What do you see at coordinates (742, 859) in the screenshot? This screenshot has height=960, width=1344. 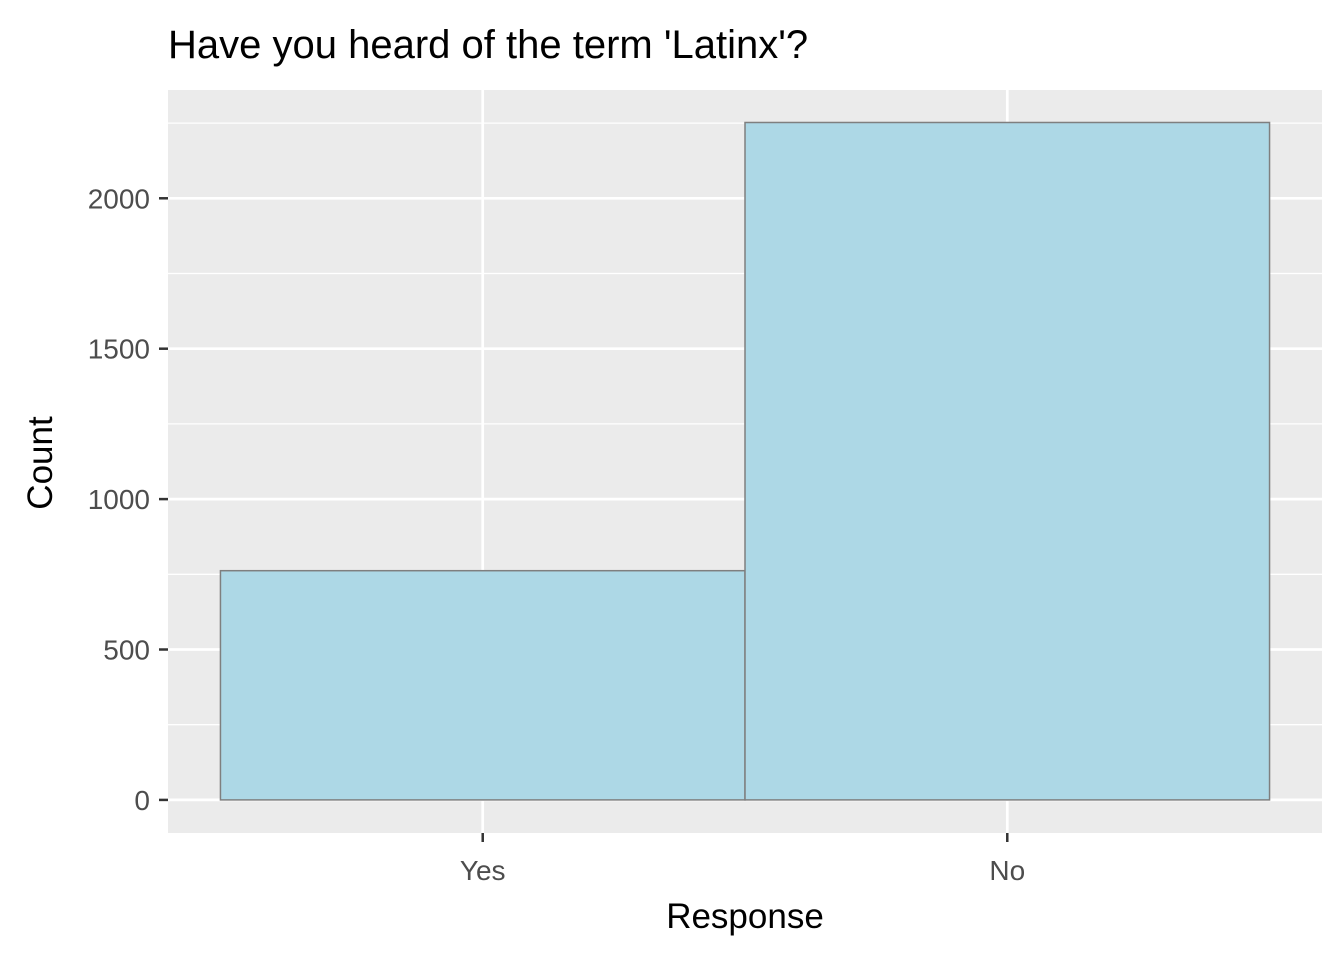 I see `x-axis: Yes No` at bounding box center [742, 859].